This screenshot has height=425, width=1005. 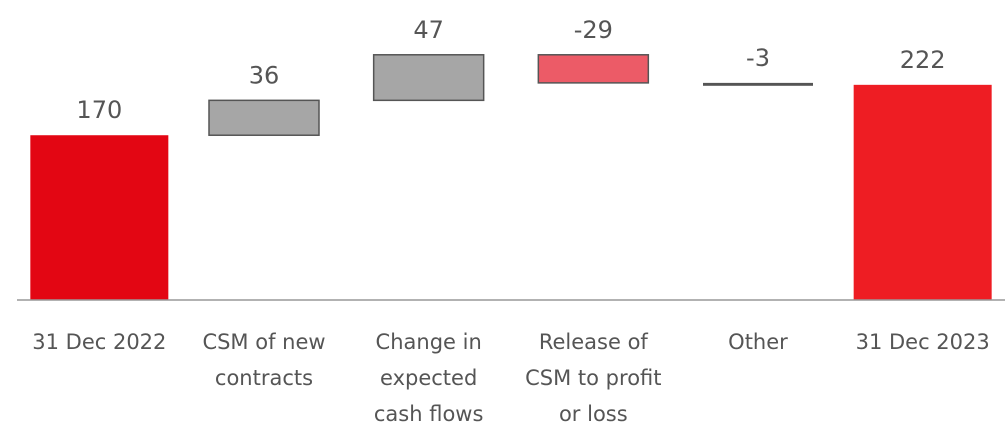 What do you see at coordinates (758, 58) in the screenshot?
I see `value-label: -3` at bounding box center [758, 58].